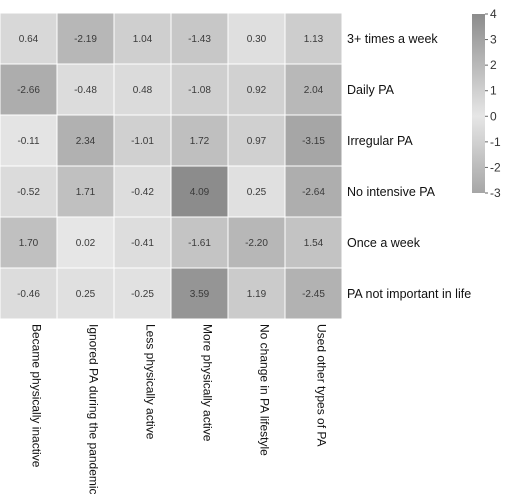 This screenshot has width=517, height=494. I want to click on legend-tick-label: 2, so click(493, 65).